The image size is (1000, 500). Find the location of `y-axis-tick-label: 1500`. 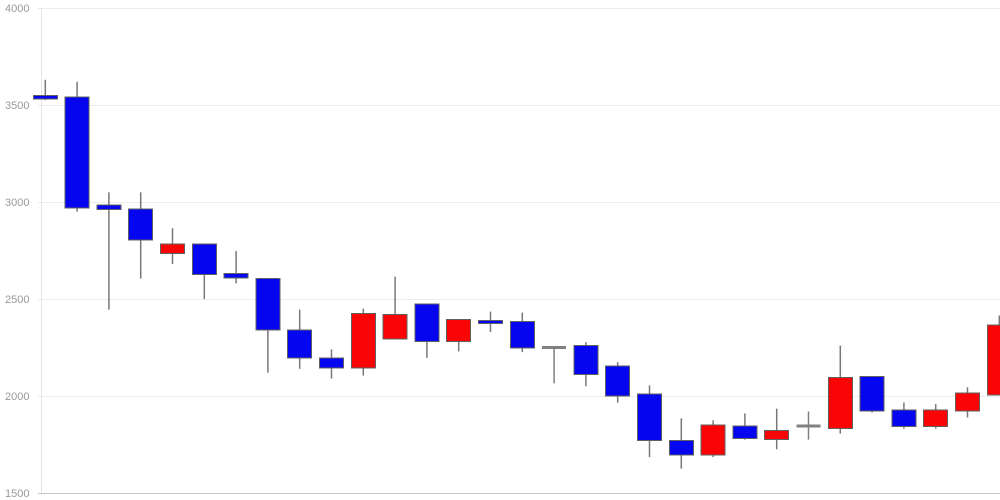

y-axis-tick-label: 1500 is located at coordinates (17, 494).